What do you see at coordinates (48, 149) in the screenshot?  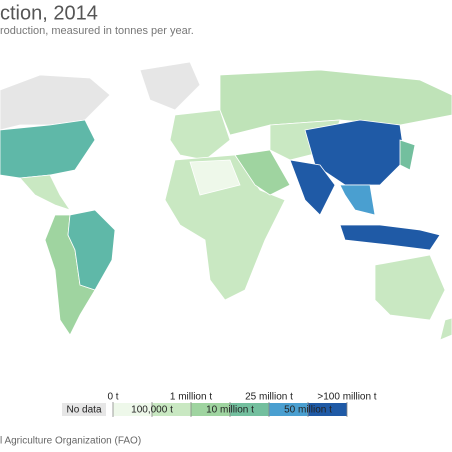 I see `usa` at bounding box center [48, 149].